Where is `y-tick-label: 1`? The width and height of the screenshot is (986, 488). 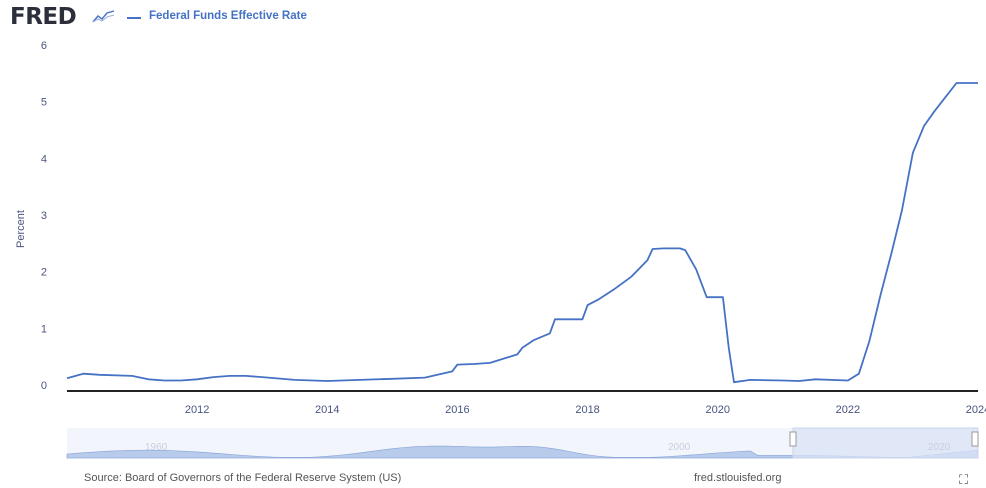 y-tick-label: 1 is located at coordinates (44, 329).